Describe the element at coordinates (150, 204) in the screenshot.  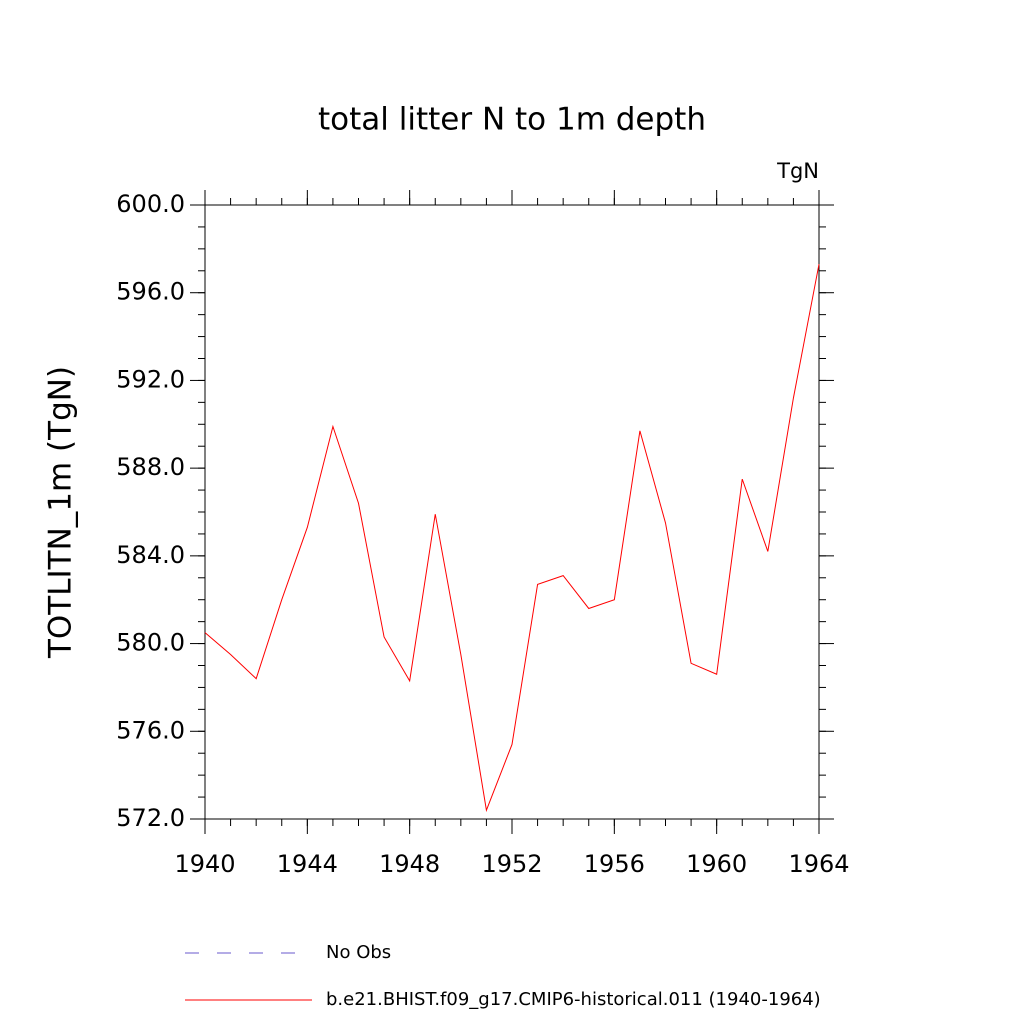
I see `y-tick-label: 600.0` at that location.